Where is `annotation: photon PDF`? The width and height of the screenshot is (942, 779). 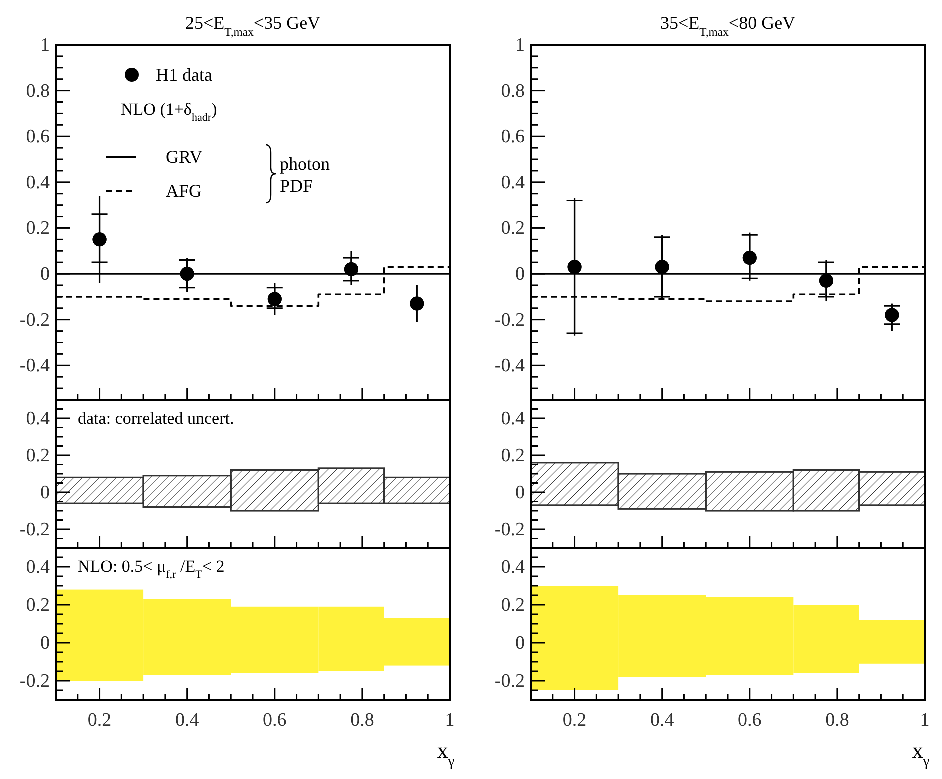
annotation: photon PDF is located at coordinates (305, 175).